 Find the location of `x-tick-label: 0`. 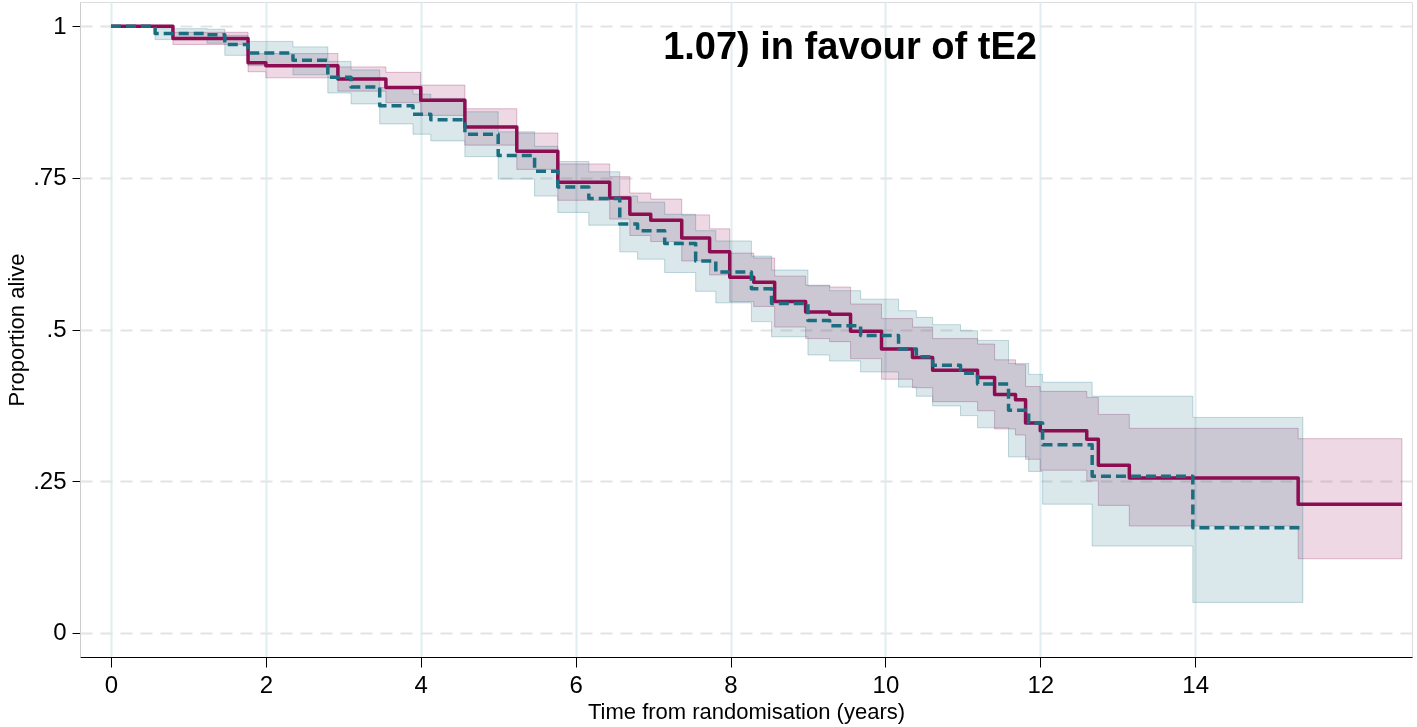

x-tick-label: 0 is located at coordinates (111, 684).